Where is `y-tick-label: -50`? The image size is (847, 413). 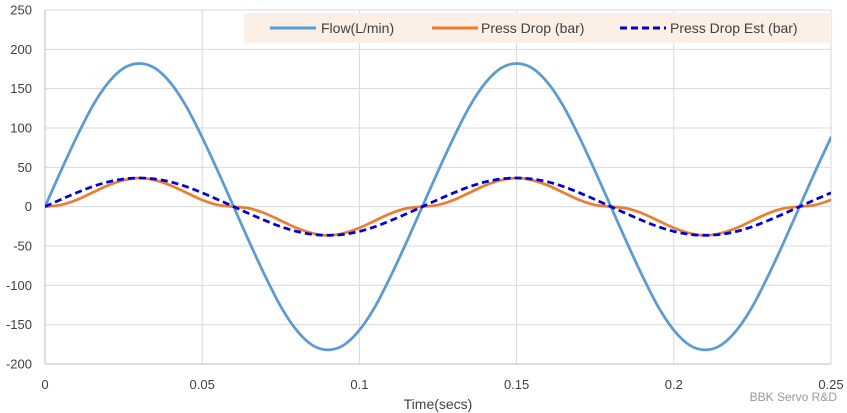
y-tick-label: -50 is located at coordinates (22, 246).